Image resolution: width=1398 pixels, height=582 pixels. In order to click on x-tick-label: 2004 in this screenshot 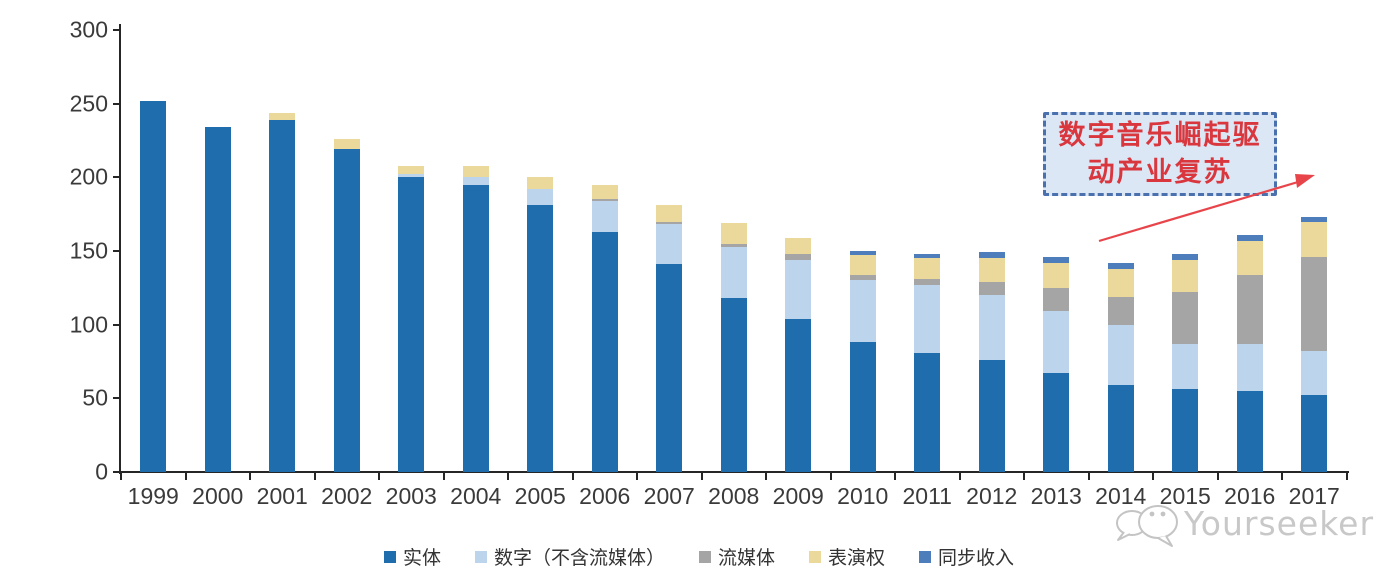, I will do `click(476, 496)`.